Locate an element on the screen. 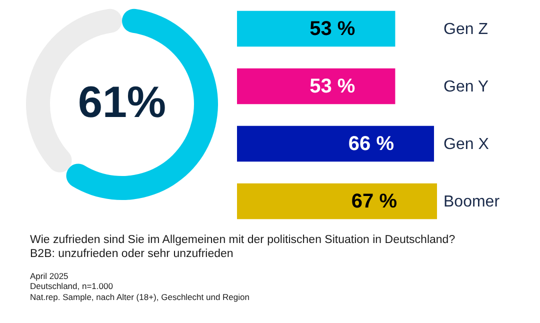 The image size is (540, 323). text: 61% is located at coordinates (122, 102).